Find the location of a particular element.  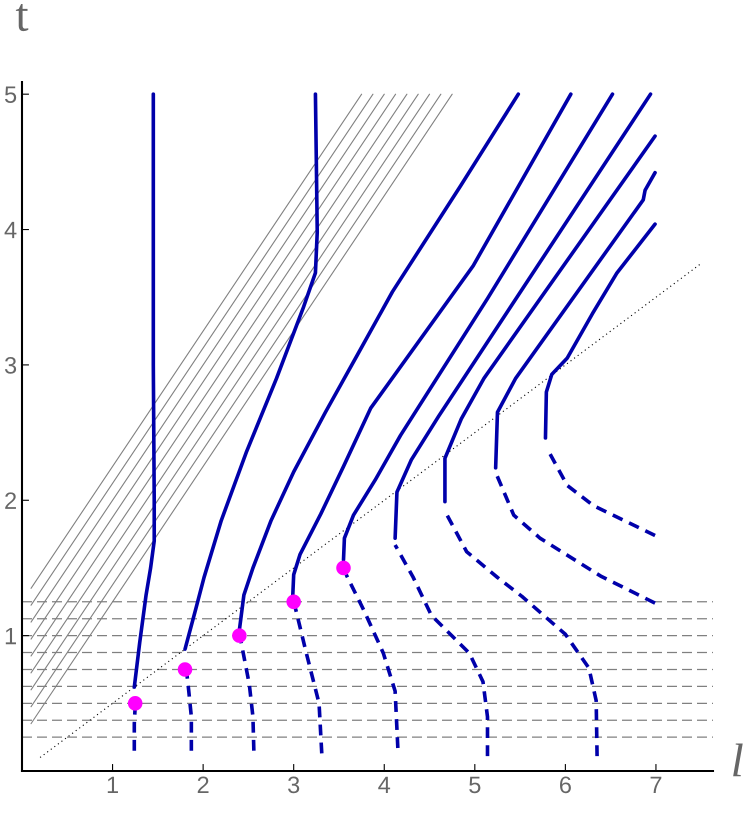

y-tick-label: 4 is located at coordinates (10, 230).